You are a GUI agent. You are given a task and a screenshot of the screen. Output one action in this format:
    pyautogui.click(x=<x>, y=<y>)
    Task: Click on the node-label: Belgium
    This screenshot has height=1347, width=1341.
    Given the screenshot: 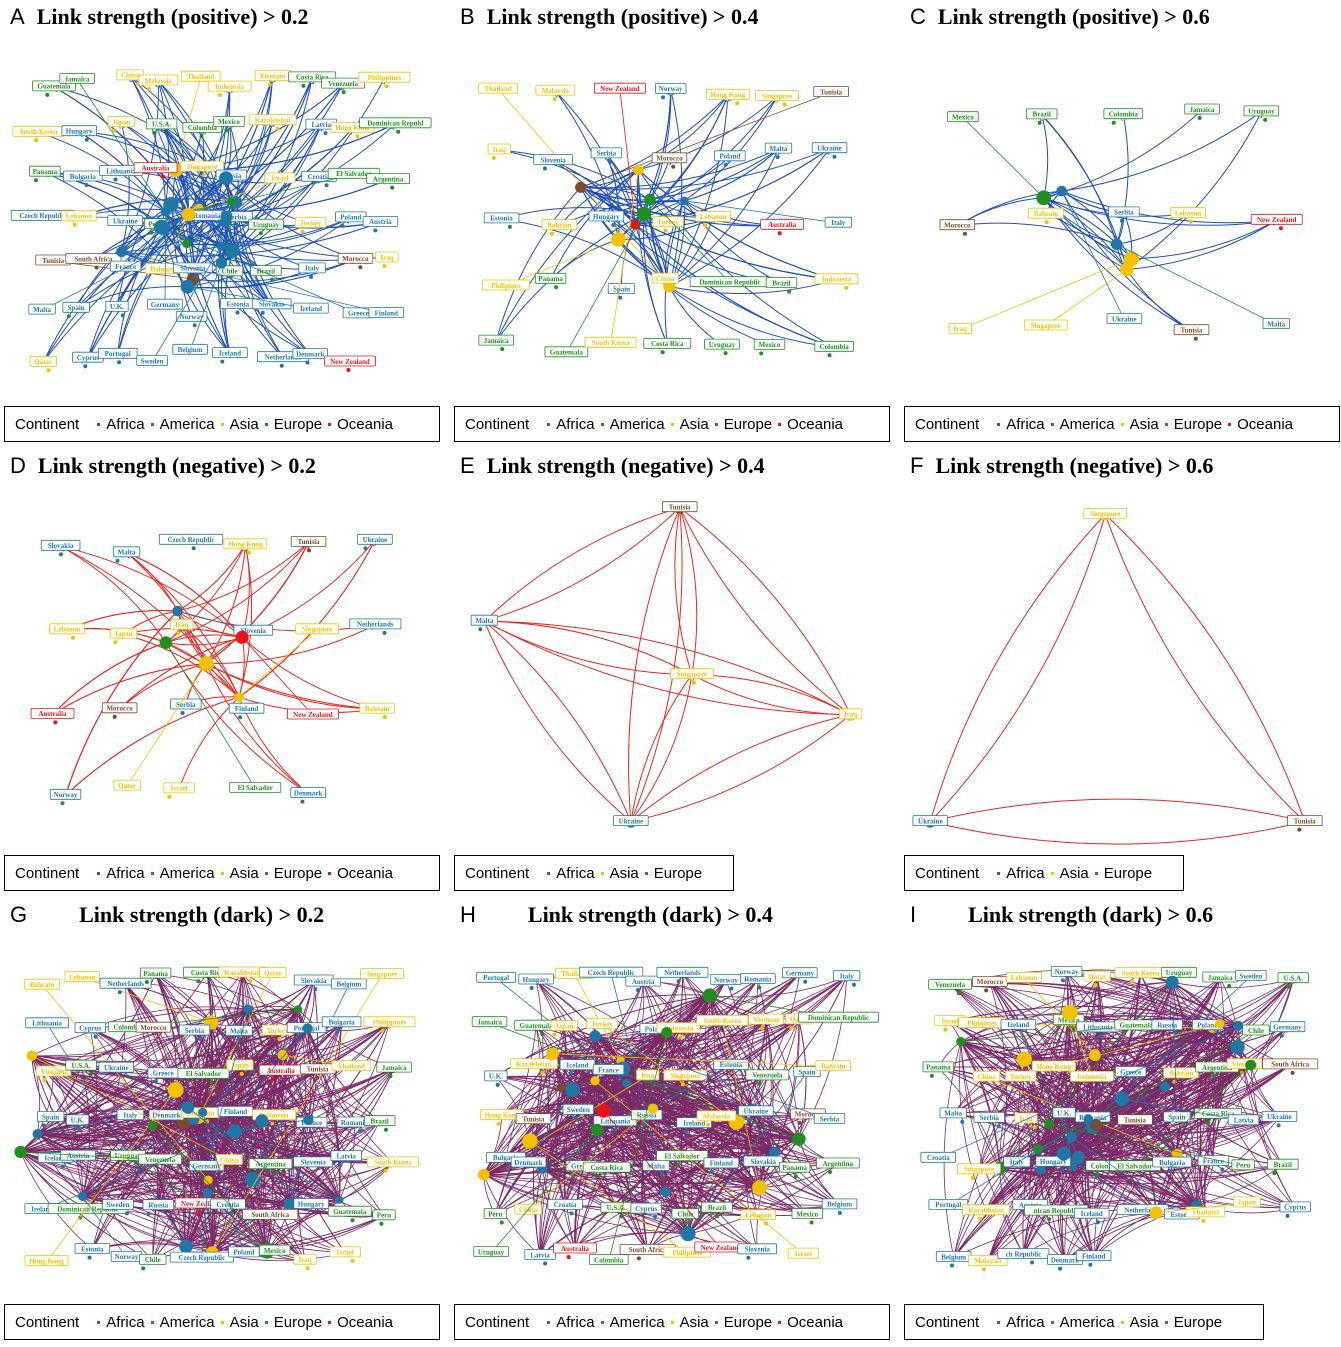 What is the action you would take?
    pyautogui.click(x=349, y=984)
    